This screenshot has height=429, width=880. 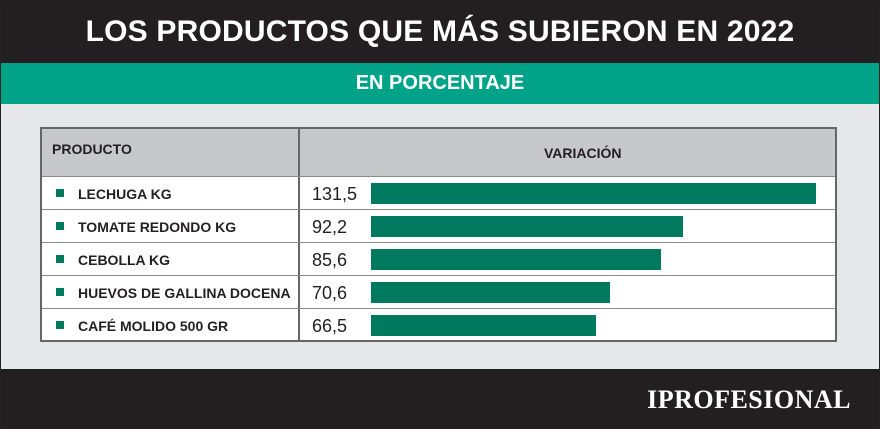 What do you see at coordinates (125, 194) in the screenshot?
I see `product-label: LECHUGA KG` at bounding box center [125, 194].